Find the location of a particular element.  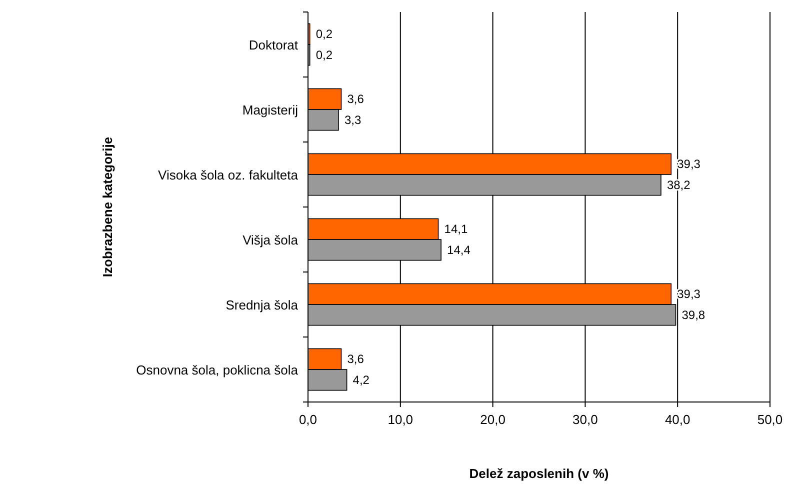

x-tick-label: 20,0 is located at coordinates (493, 419).